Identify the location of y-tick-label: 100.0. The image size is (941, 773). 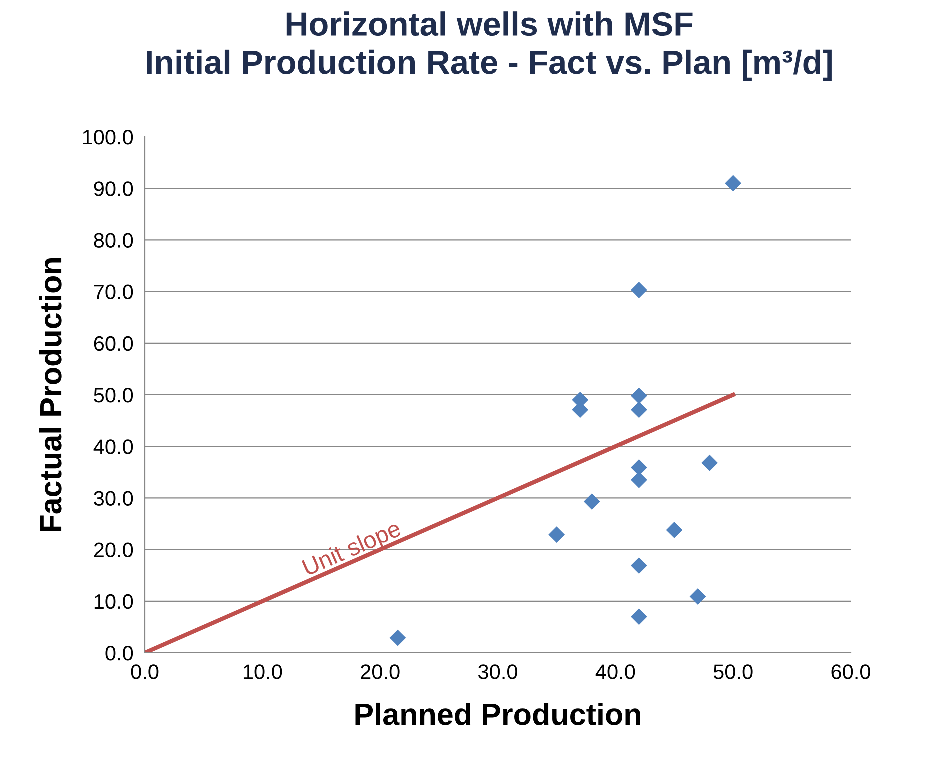
(108, 137).